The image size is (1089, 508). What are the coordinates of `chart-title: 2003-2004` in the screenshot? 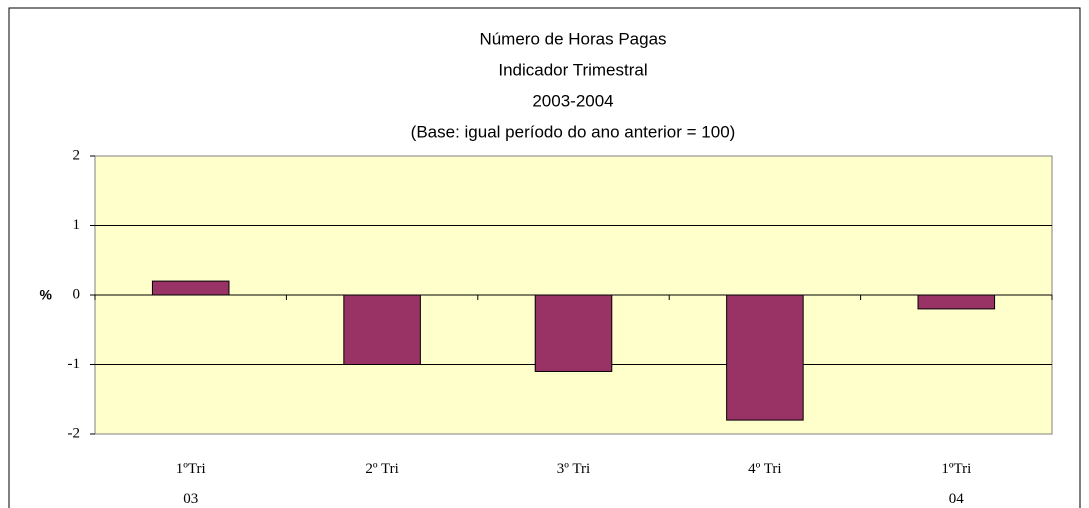 It's located at (572, 100).